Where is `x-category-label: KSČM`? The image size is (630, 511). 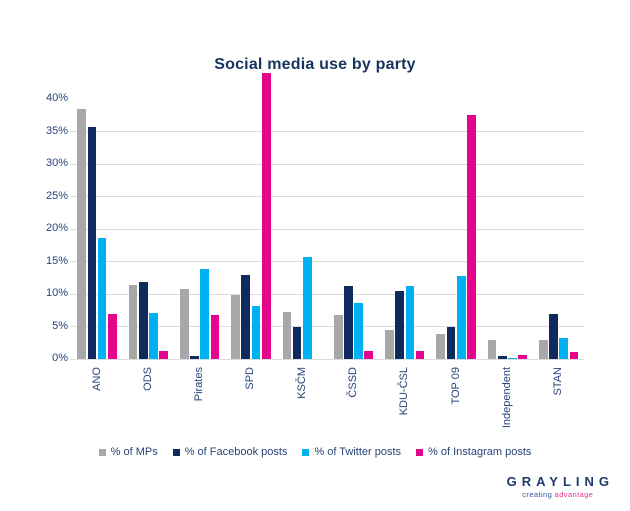 x-category-label: KSČM is located at coordinates (301, 383).